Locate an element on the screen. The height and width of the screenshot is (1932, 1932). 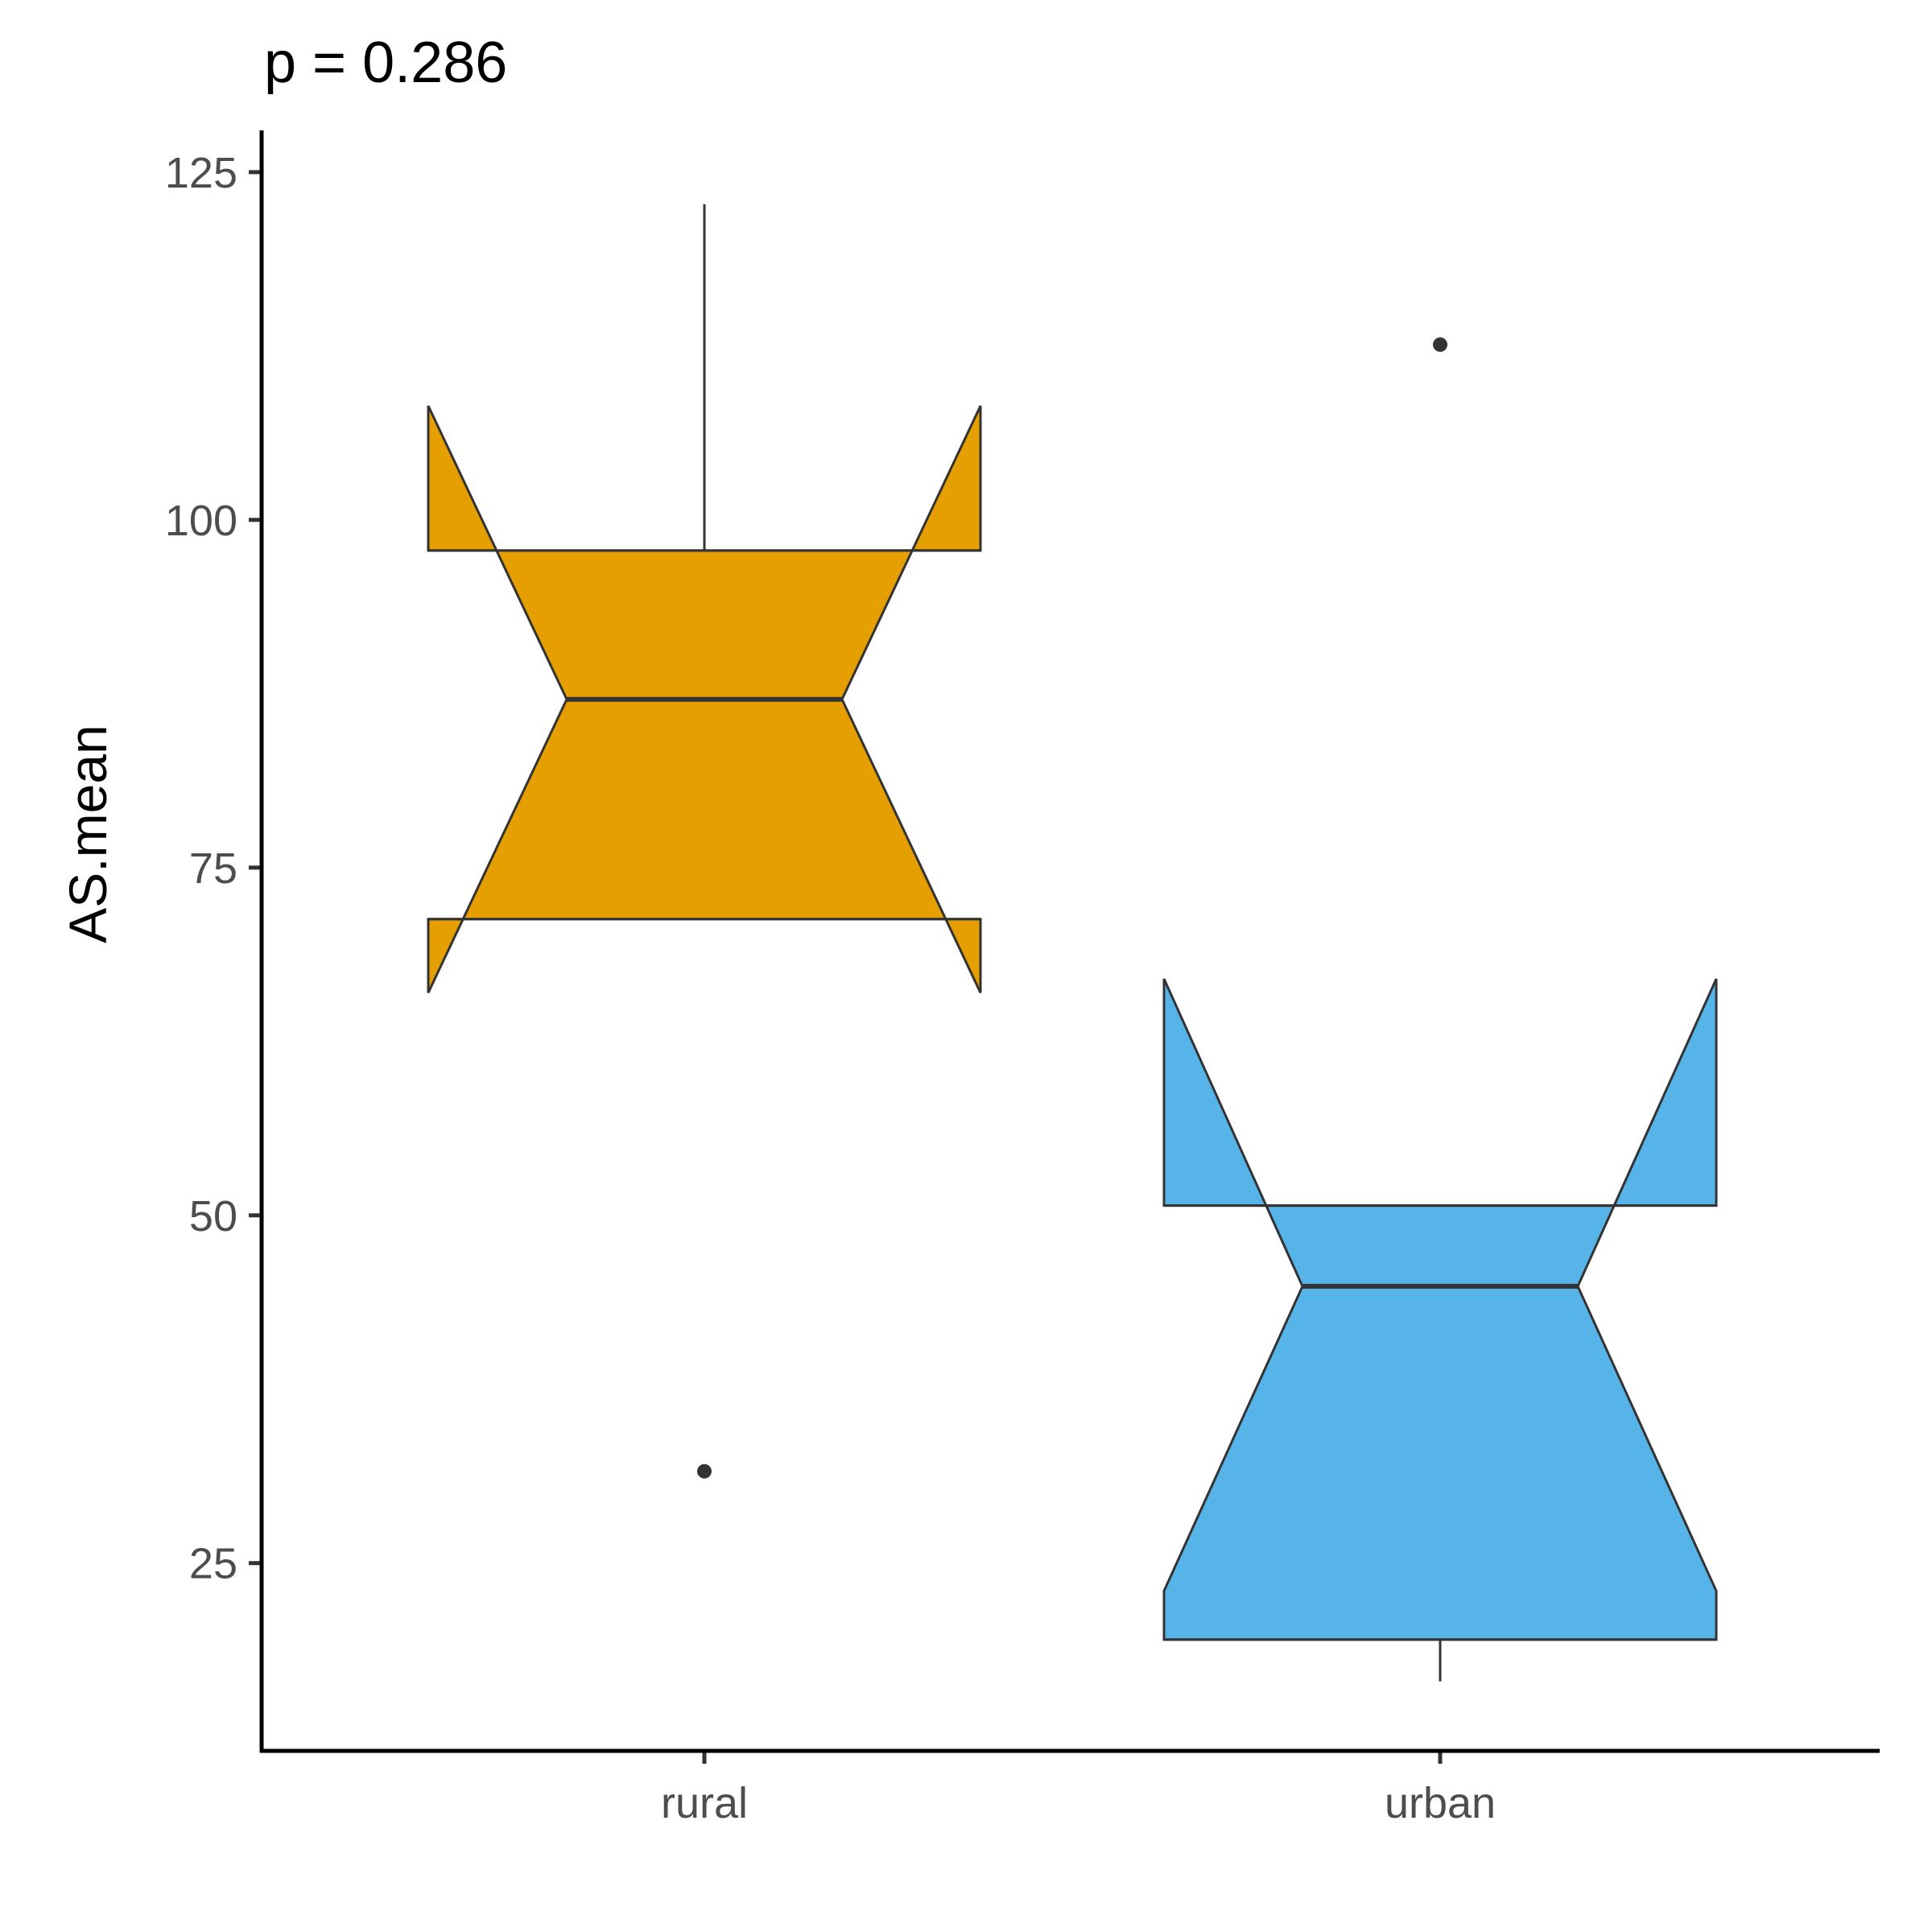
p-value-annotation: p = 0.286 is located at coordinates (385, 63).